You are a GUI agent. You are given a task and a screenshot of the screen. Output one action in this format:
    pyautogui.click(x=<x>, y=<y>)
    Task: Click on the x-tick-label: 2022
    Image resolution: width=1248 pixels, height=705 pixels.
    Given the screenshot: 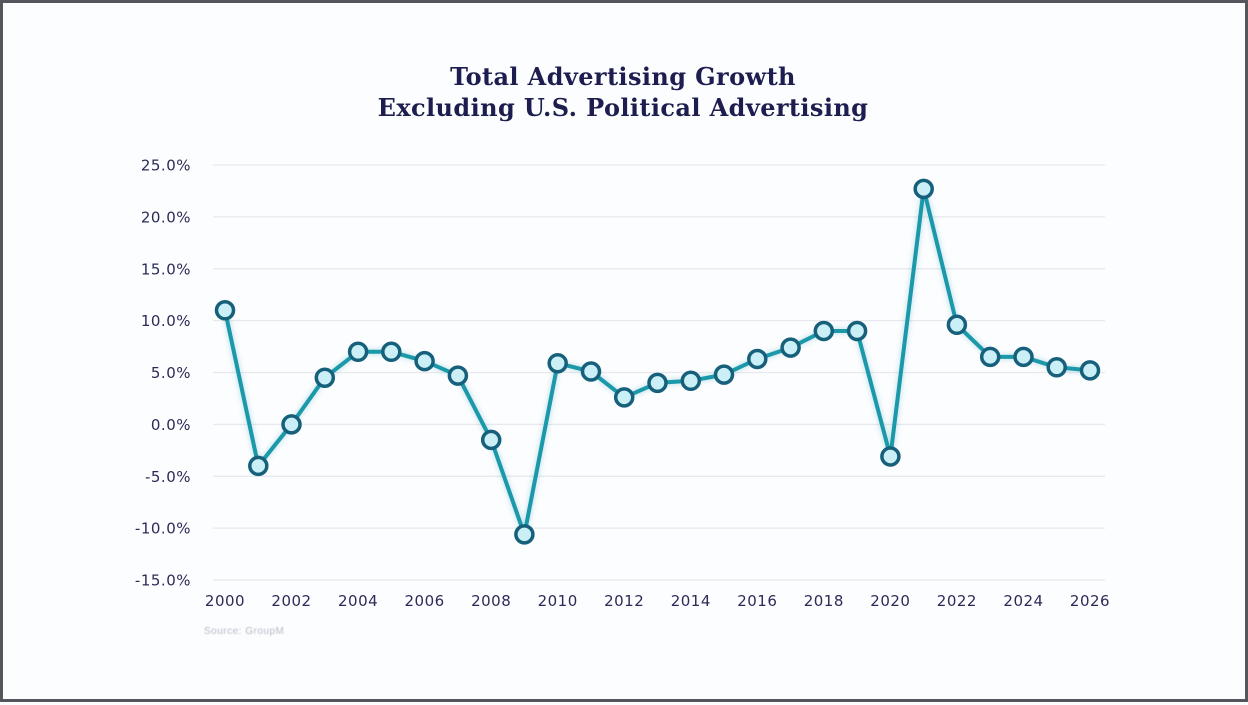 What is the action you would take?
    pyautogui.click(x=957, y=601)
    